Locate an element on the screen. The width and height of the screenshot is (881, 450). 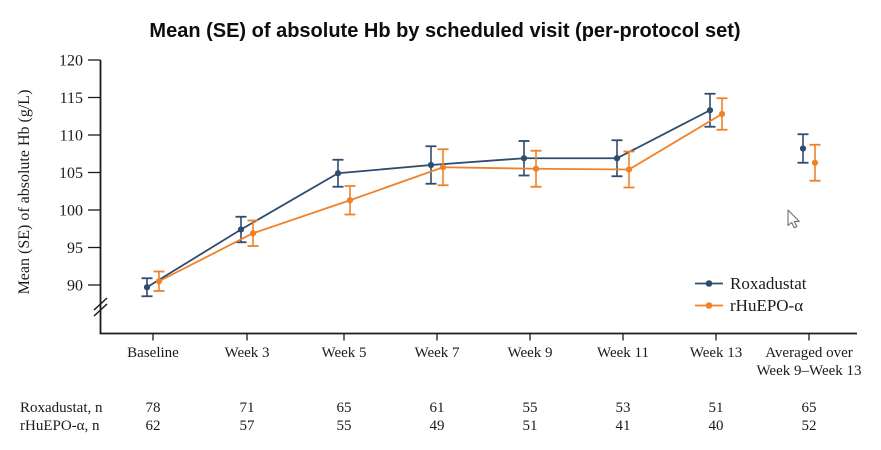
x-tick-label: Week 13 is located at coordinates (716, 353).